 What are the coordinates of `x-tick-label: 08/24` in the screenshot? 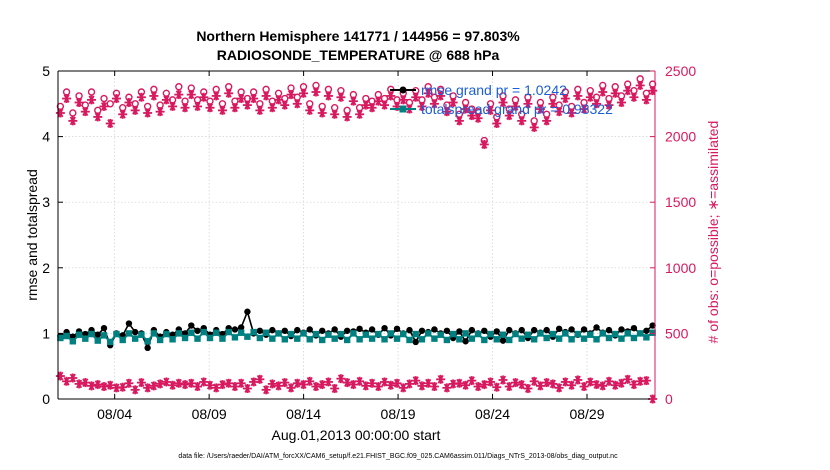 It's located at (492, 414).